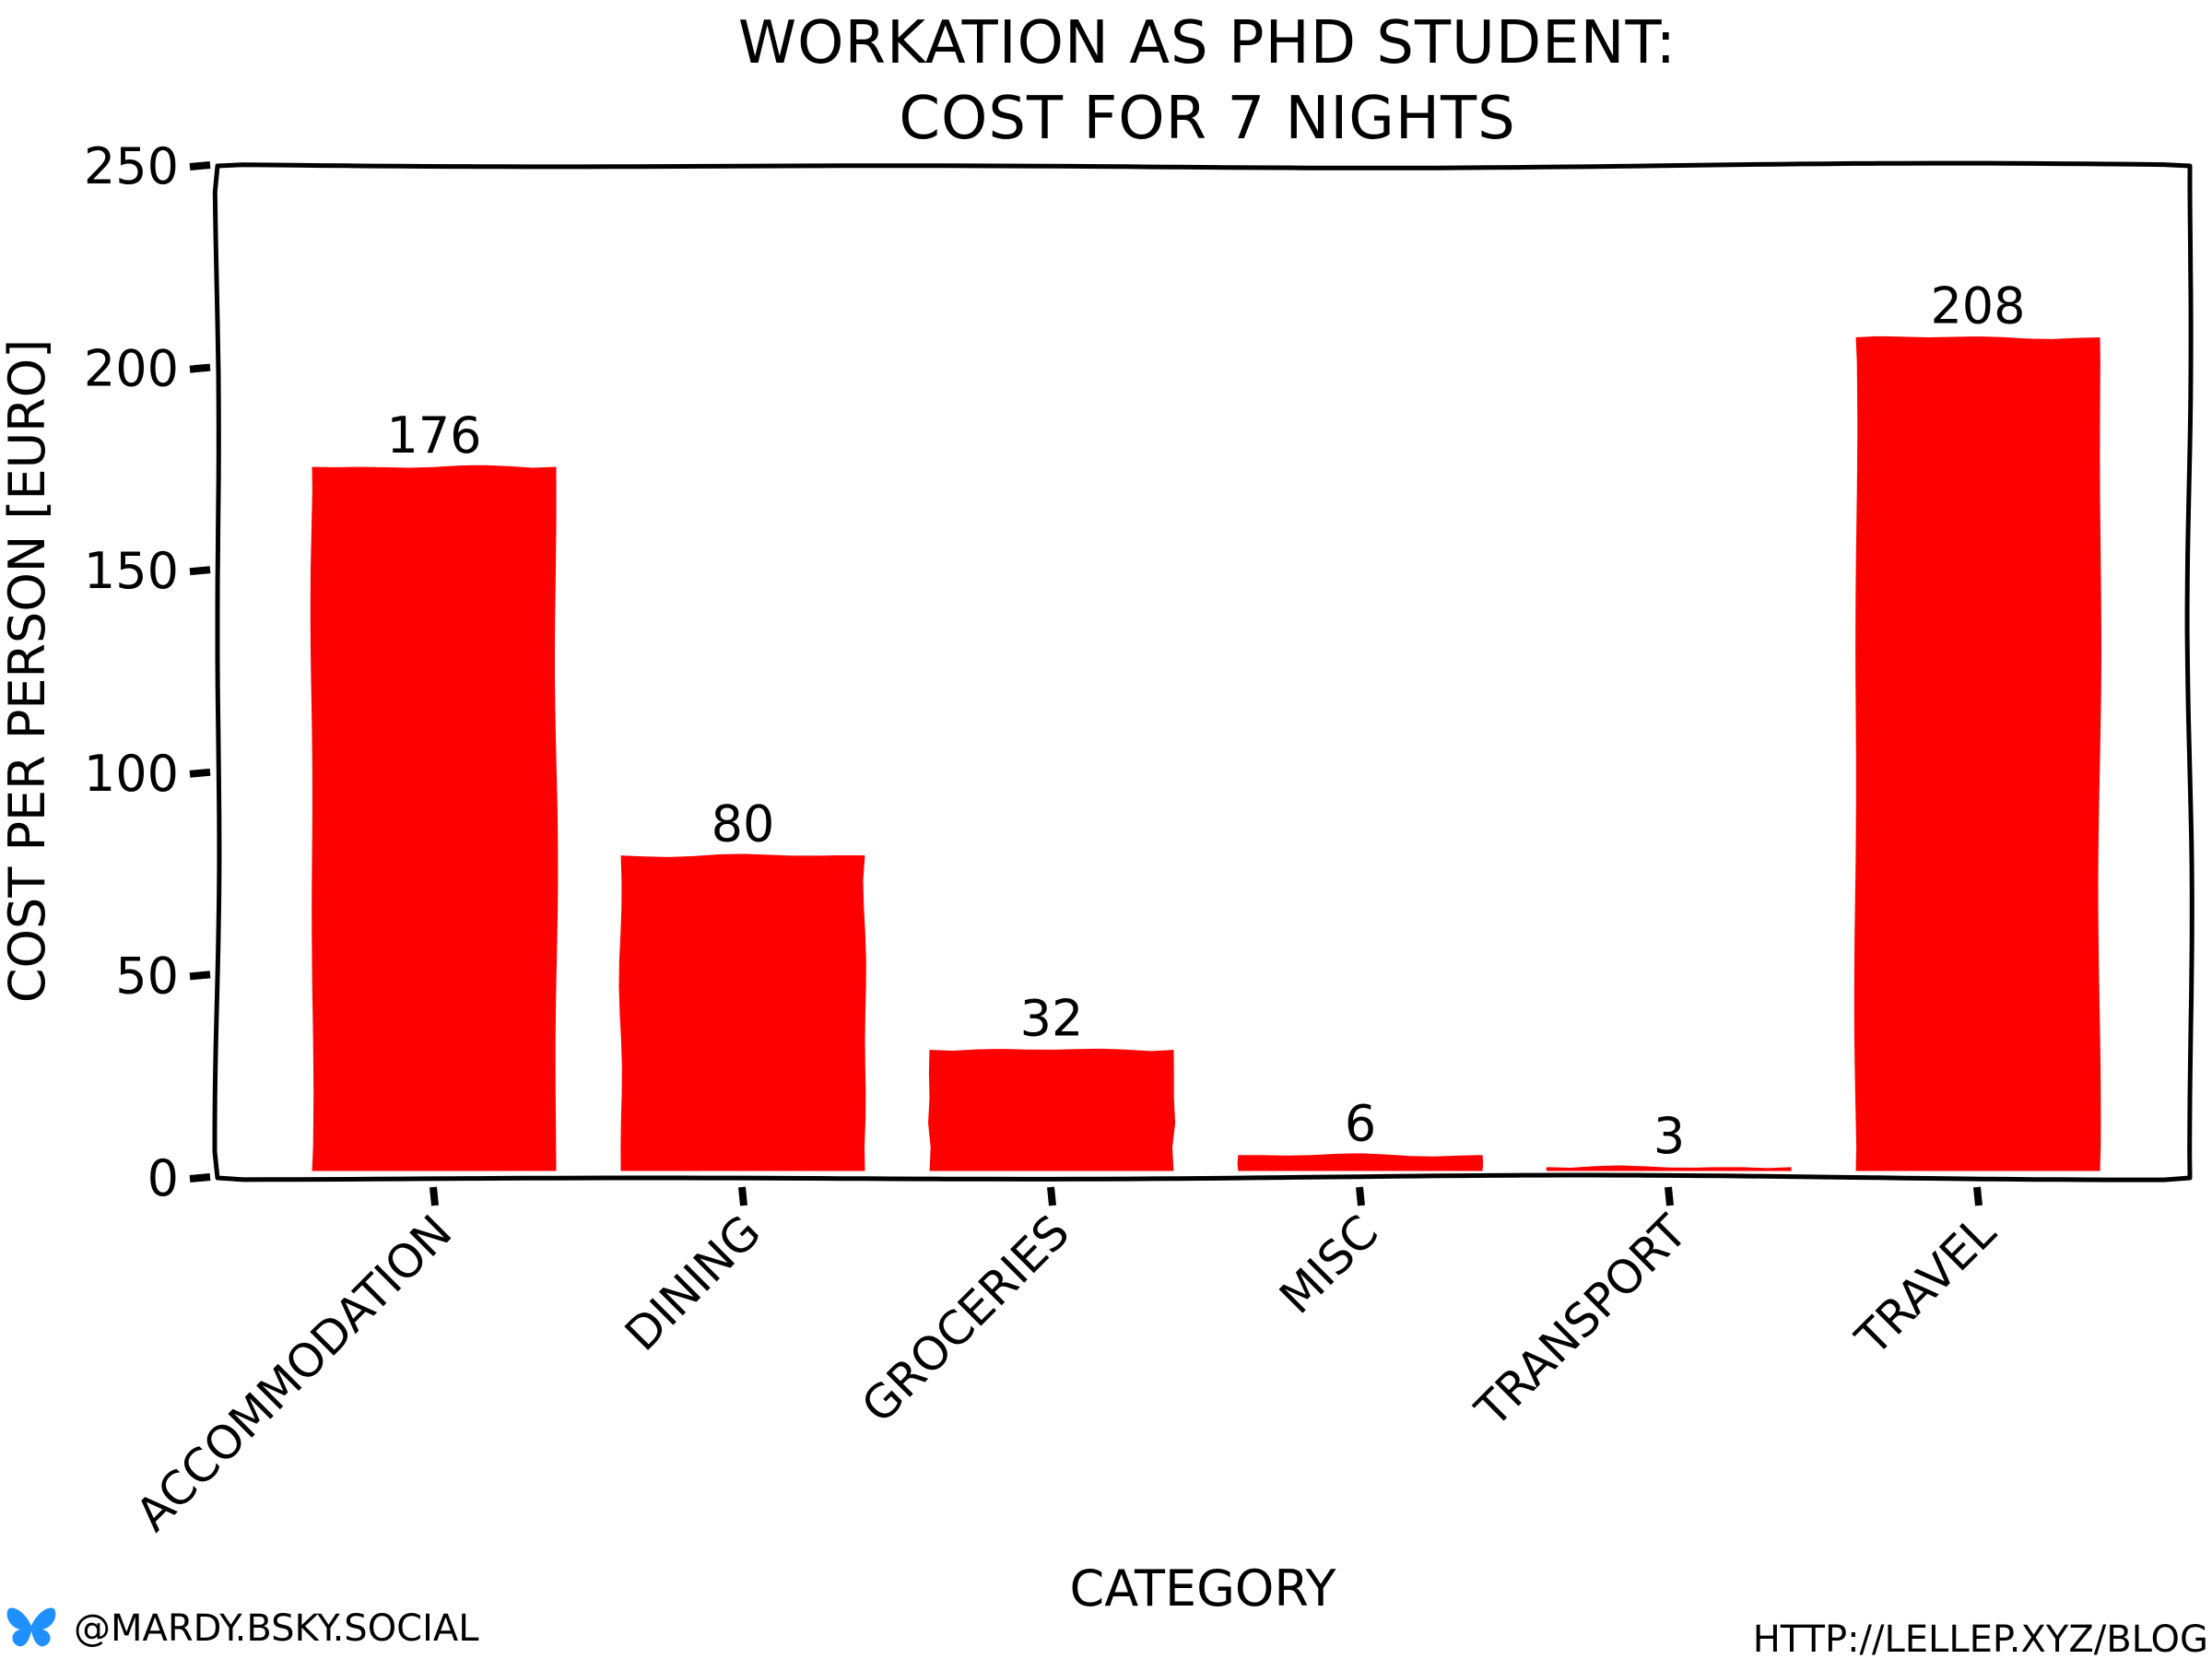 The image size is (2212, 1659). What do you see at coordinates (434, 818) in the screenshot?
I see `bar-accommodation` at bounding box center [434, 818].